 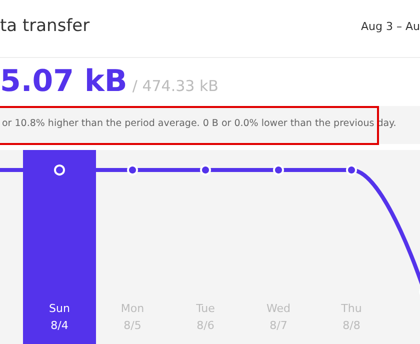 I want to click on x-tick-label: Wed 8/7, so click(x=278, y=317).